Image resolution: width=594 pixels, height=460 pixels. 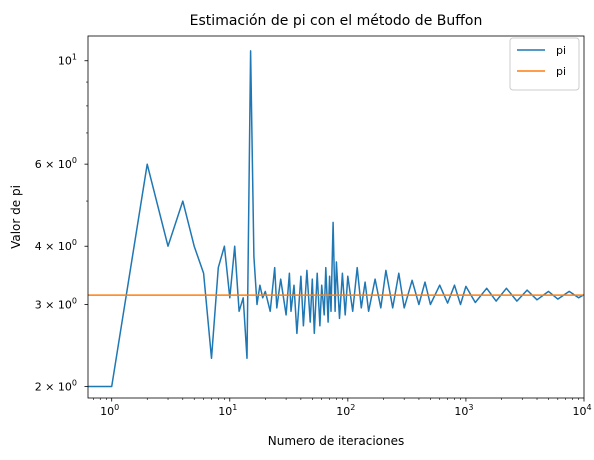 What do you see at coordinates (470, 407) in the screenshot?
I see `x-tick-exponent: 3` at bounding box center [470, 407].